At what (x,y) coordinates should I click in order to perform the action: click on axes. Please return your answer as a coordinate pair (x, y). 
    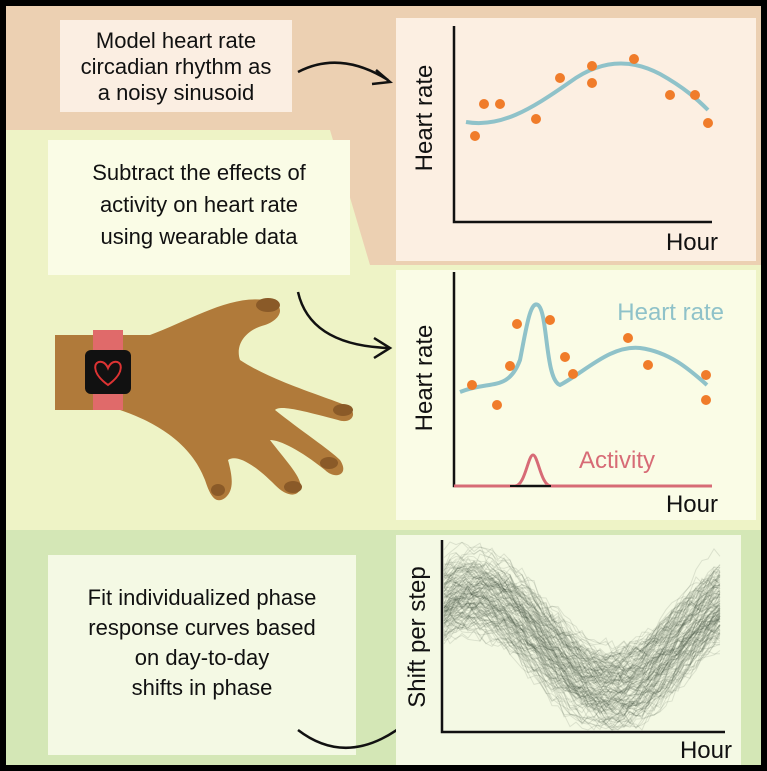
    Looking at the image, I should click on (582, 637).